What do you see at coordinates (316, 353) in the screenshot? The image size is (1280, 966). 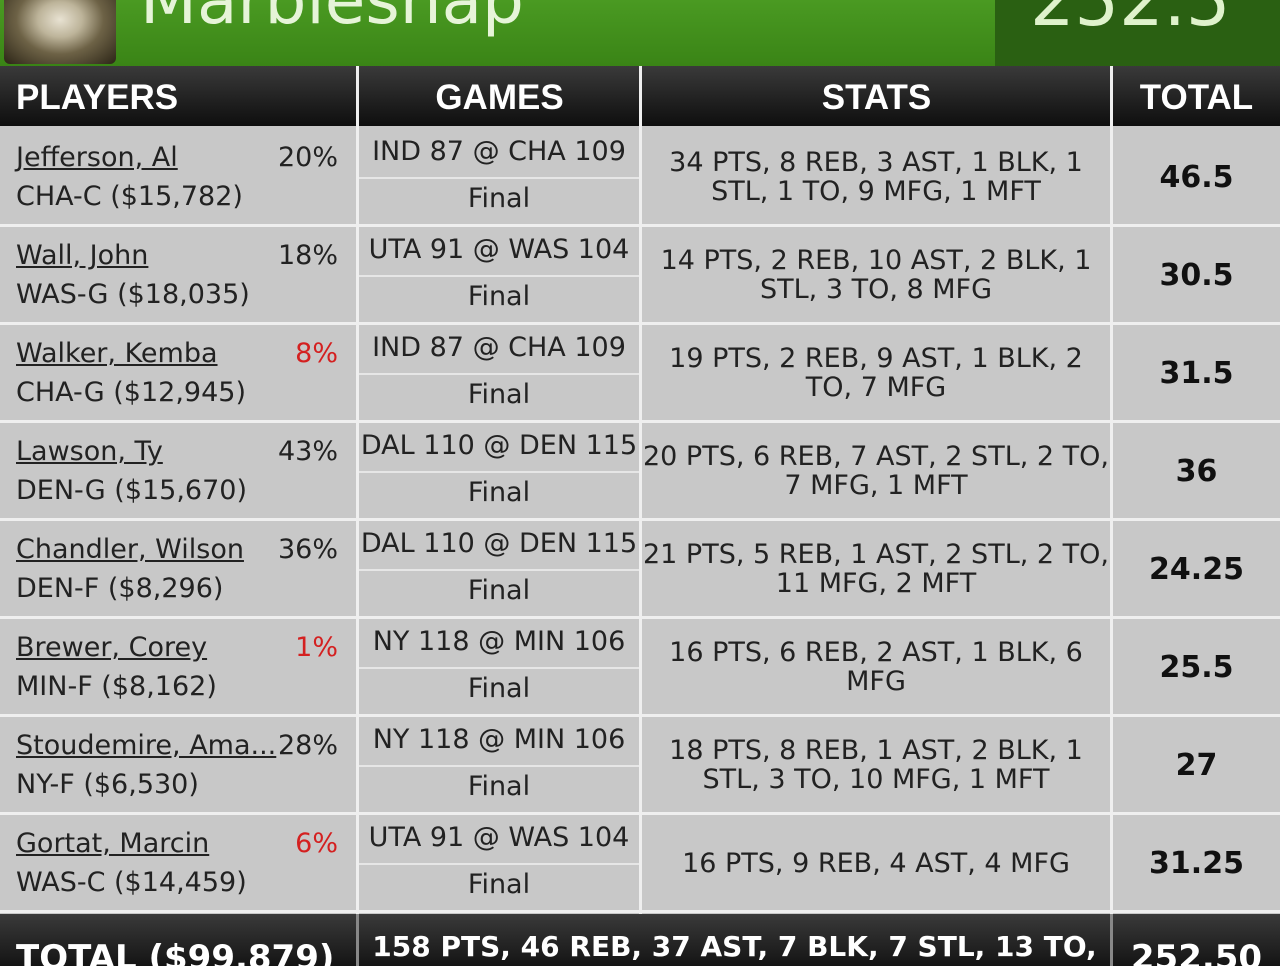 I see `player-ownership: 8%` at bounding box center [316, 353].